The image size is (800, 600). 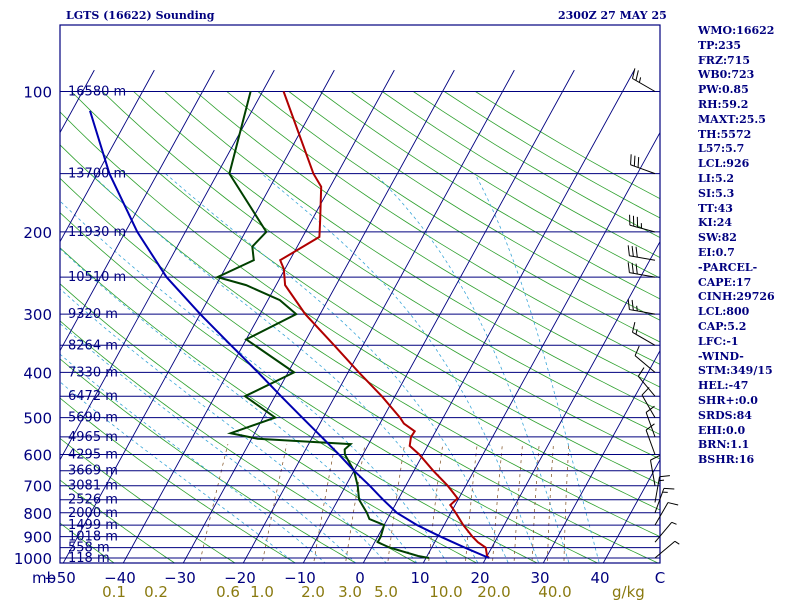 What do you see at coordinates (493, 591) in the screenshot?
I see `mixing-ratio-label: 20.0` at bounding box center [493, 591].